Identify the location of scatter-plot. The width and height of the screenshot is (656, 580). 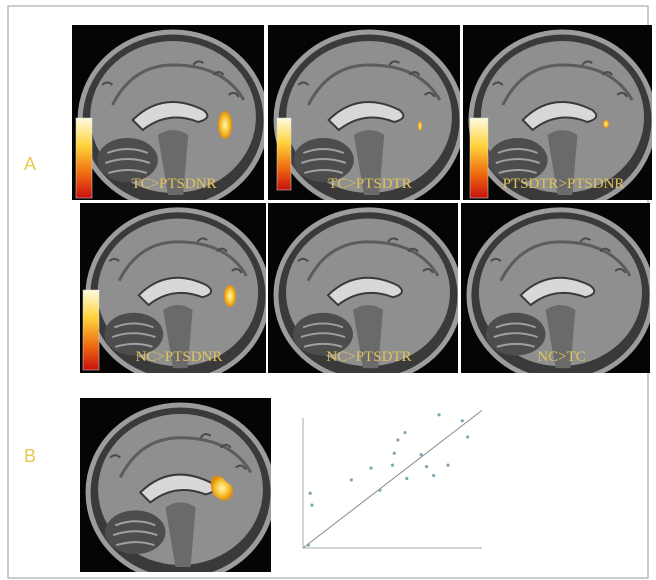
(392, 479).